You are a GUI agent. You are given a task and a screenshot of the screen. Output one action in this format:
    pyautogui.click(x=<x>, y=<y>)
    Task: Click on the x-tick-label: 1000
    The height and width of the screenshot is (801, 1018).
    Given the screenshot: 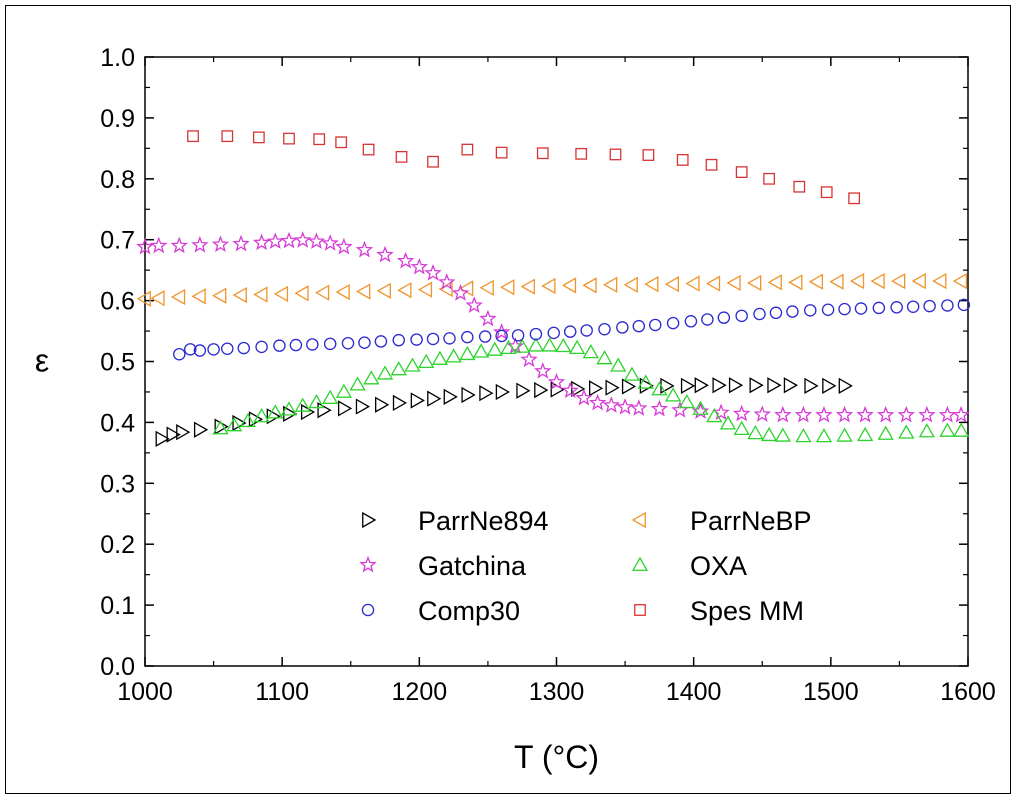 What is the action you would take?
    pyautogui.click(x=145, y=692)
    